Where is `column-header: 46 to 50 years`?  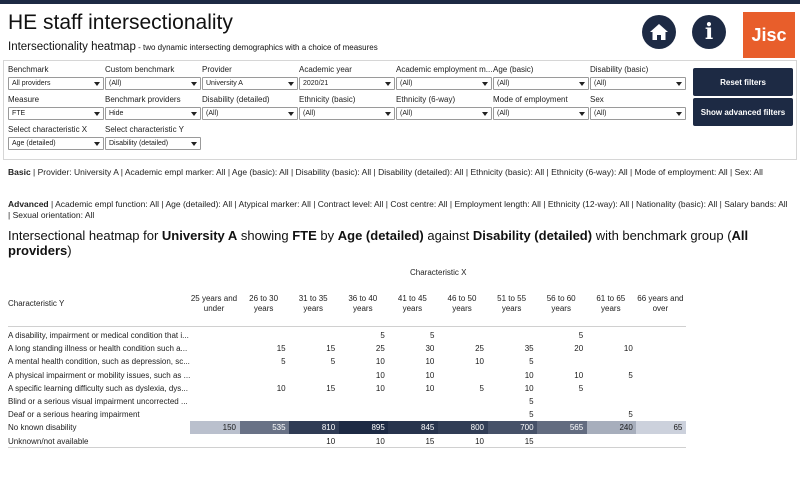 column-header: 46 to 50 years is located at coordinates (462, 303).